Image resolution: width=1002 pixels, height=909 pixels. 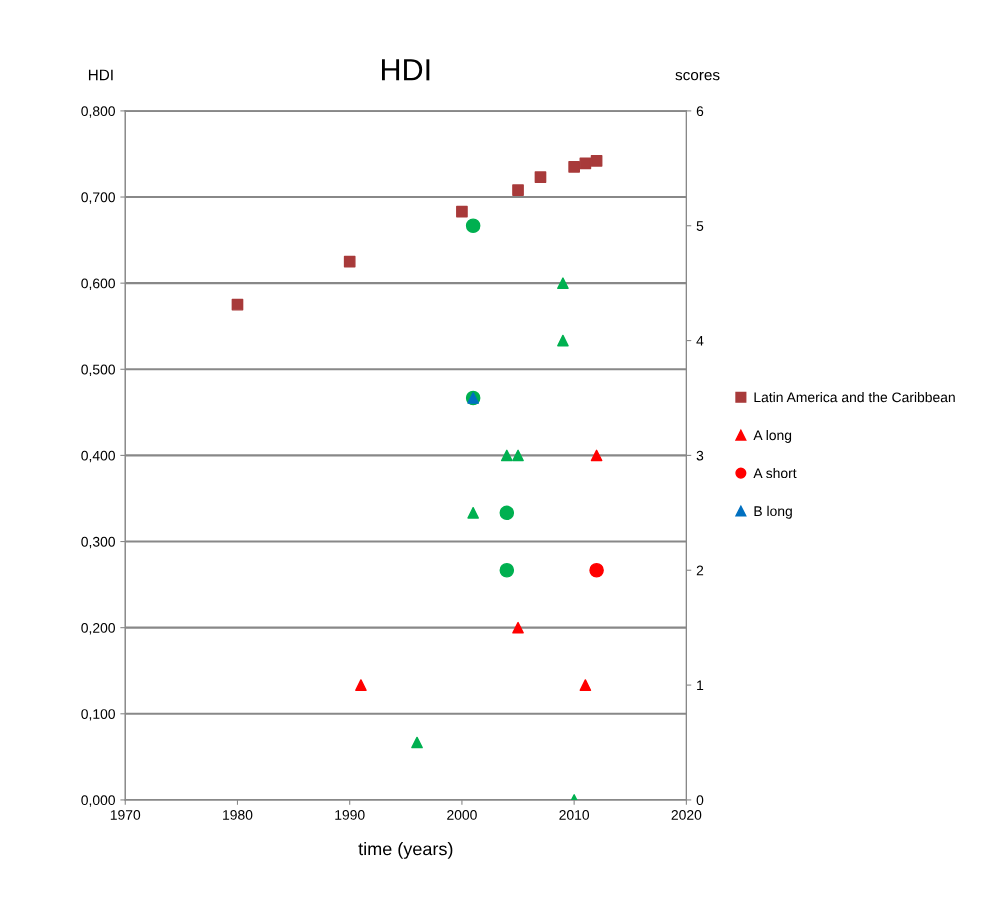 I want to click on y2-tick-label: 1, so click(x=700, y=685).